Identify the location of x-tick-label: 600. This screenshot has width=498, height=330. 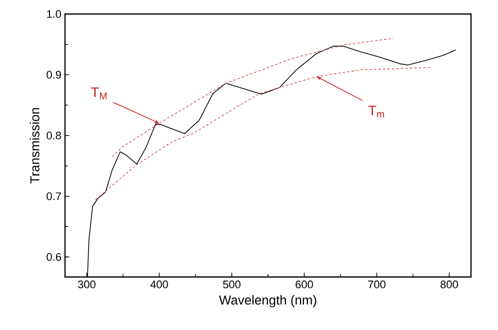
(304, 284).